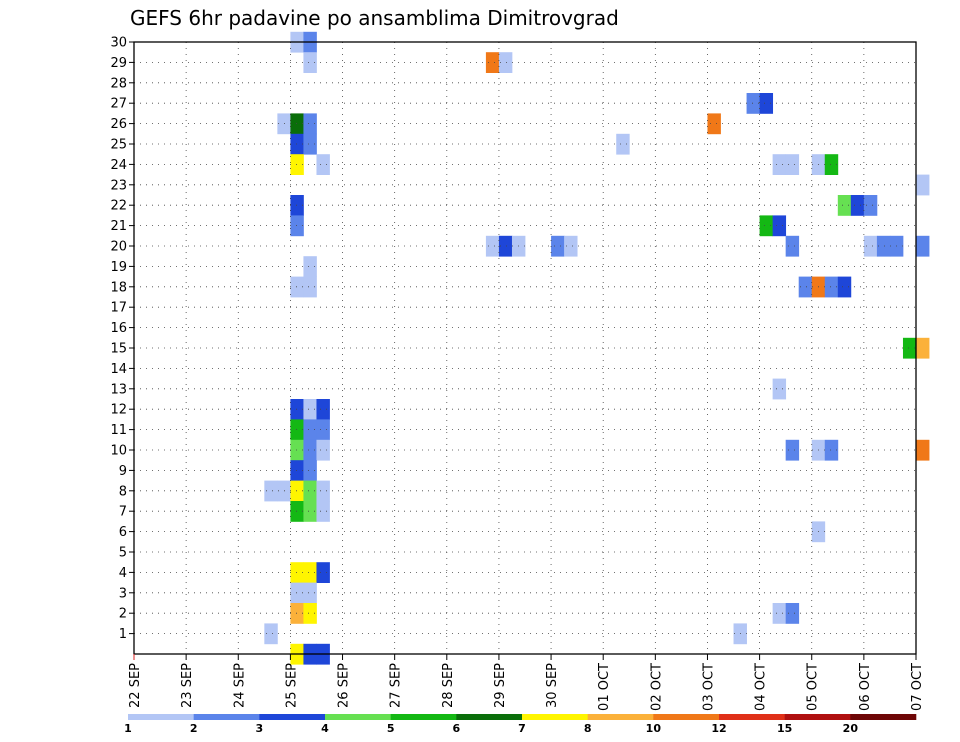  What do you see at coordinates (500, 685) in the screenshot?
I see `x-tick-label: 29 SEP` at bounding box center [500, 685].